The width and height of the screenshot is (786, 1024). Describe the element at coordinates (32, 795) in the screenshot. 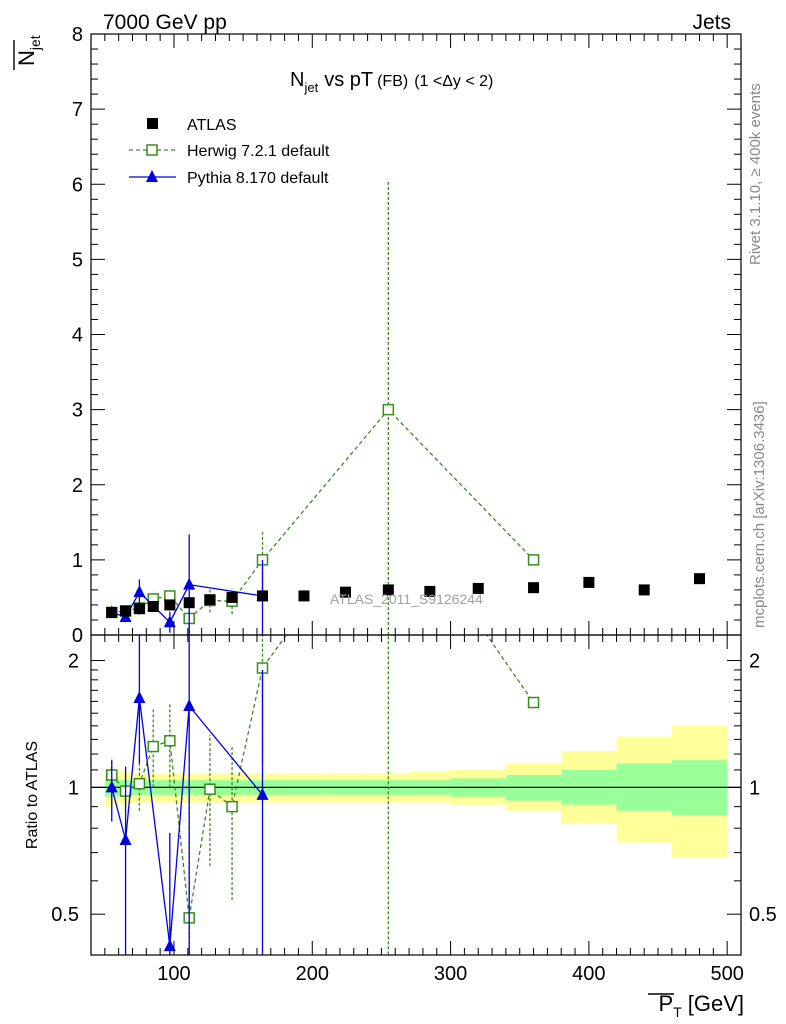

I see `ratio-y-label: Ratio to ATLAS` at that location.